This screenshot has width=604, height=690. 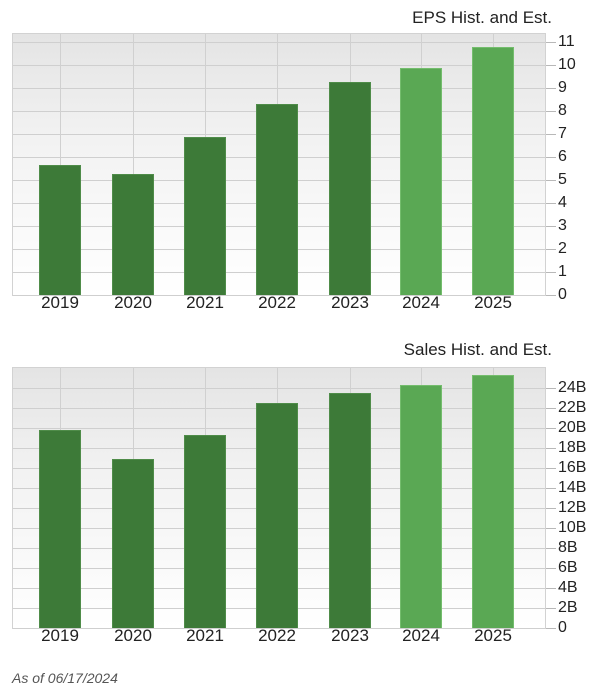 What do you see at coordinates (572, 447) in the screenshot?
I see `y-tick-label: 18B` at bounding box center [572, 447].